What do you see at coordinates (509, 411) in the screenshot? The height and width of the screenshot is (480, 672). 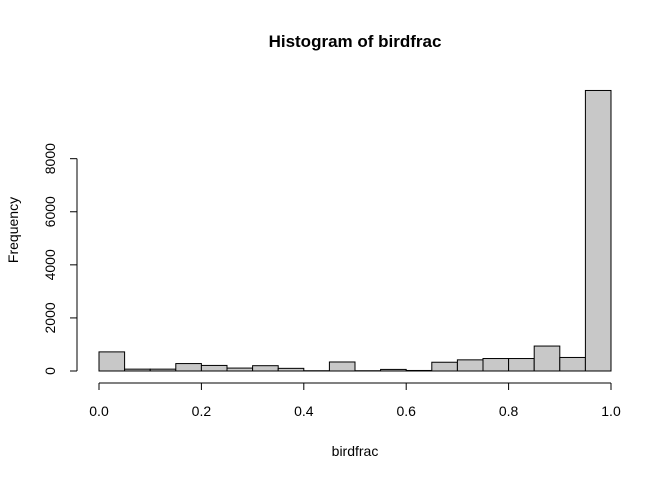 I see `x-tick-label: 0.8` at bounding box center [509, 411].